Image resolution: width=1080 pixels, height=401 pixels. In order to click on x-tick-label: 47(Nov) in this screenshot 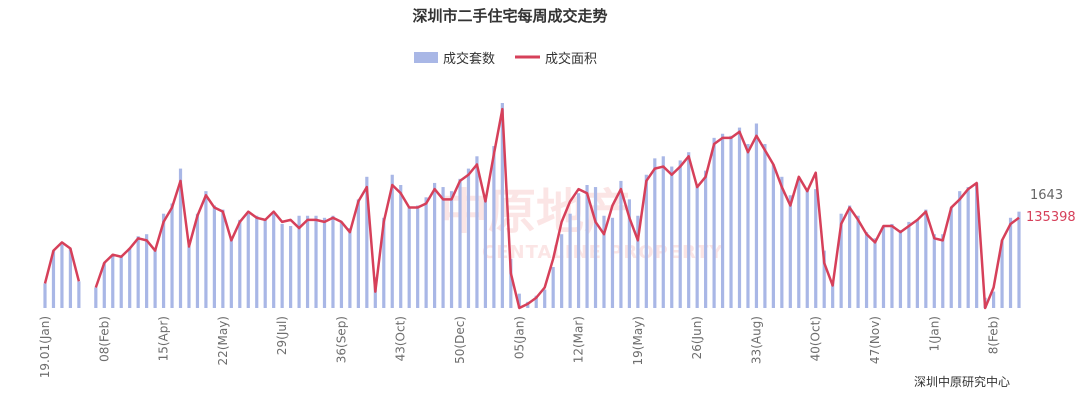, I will do `click(875, 340)`.